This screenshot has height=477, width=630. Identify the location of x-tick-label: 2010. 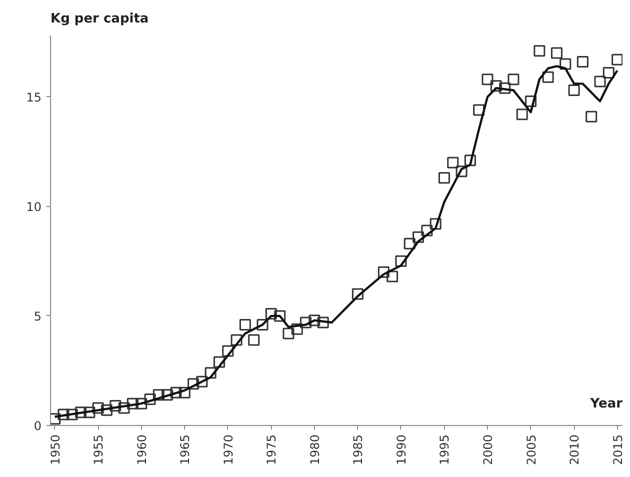
(575, 450).